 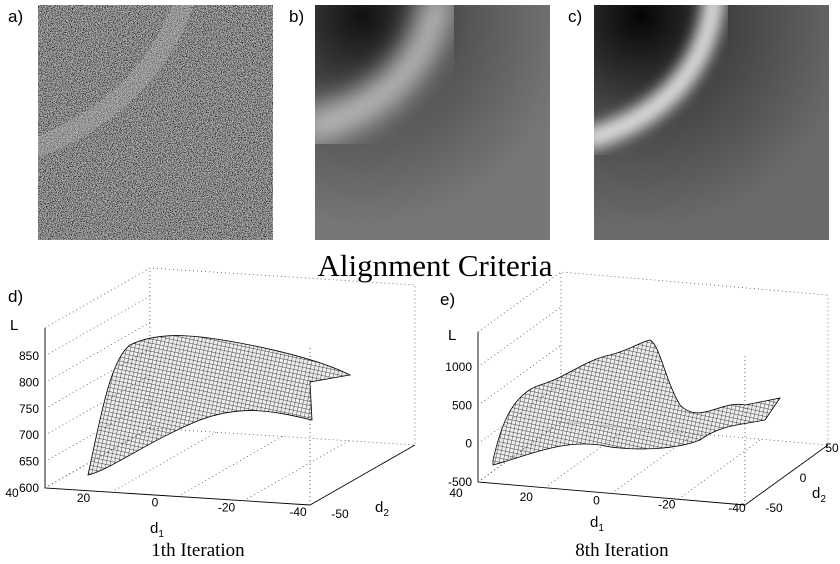 What do you see at coordinates (155, 122) in the screenshot?
I see `noisy-image` at bounding box center [155, 122].